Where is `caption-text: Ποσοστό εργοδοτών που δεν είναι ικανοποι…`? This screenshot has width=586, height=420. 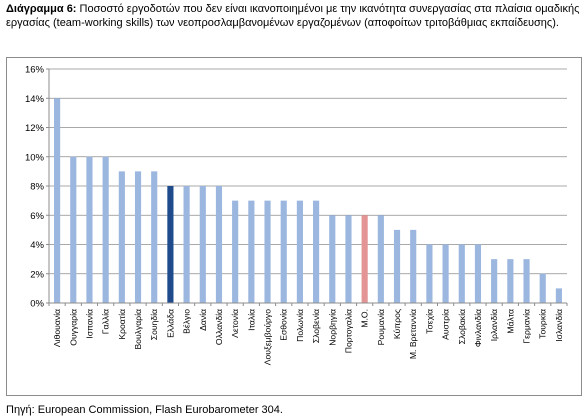
caption-text: Ποσοστό εργοδοτών που δεν είναι ικανοποι… is located at coordinates (293, 16).